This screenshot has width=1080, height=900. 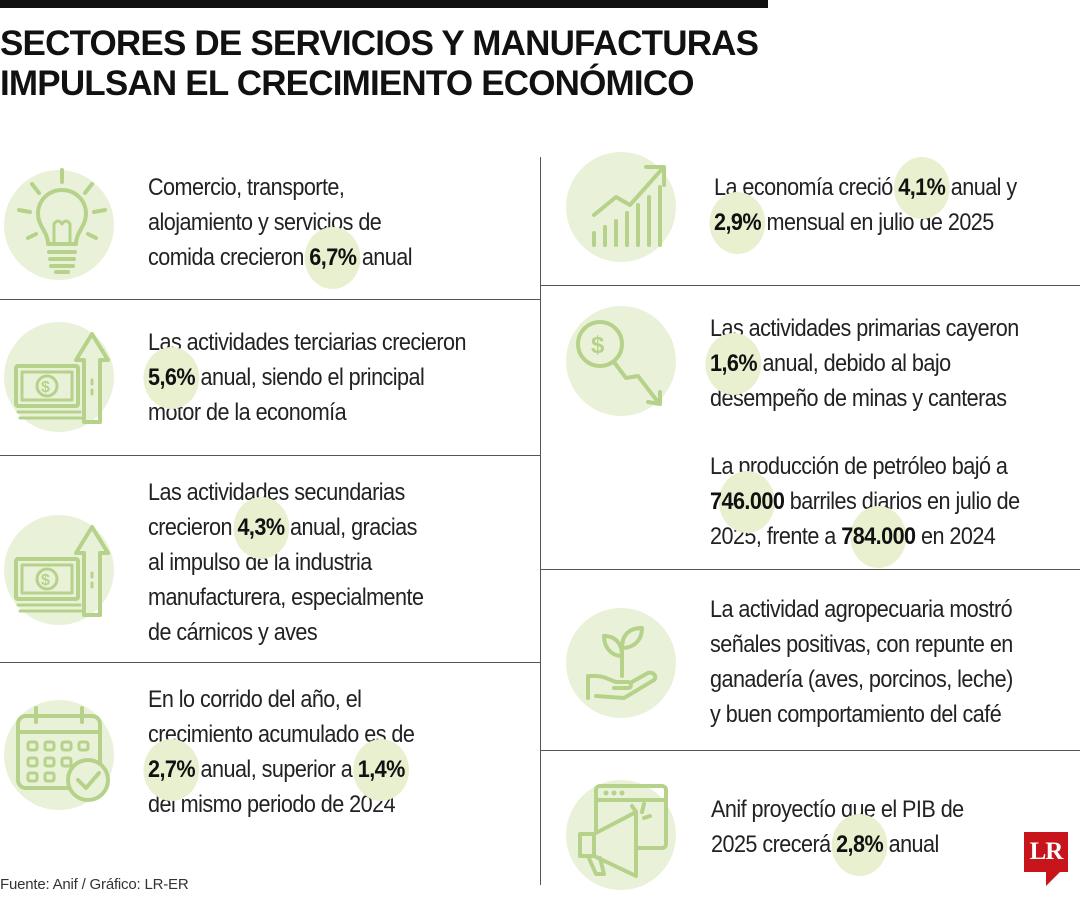 What do you see at coordinates (285, 492) in the screenshot?
I see `text-line: Las actividades secundarias` at bounding box center [285, 492].